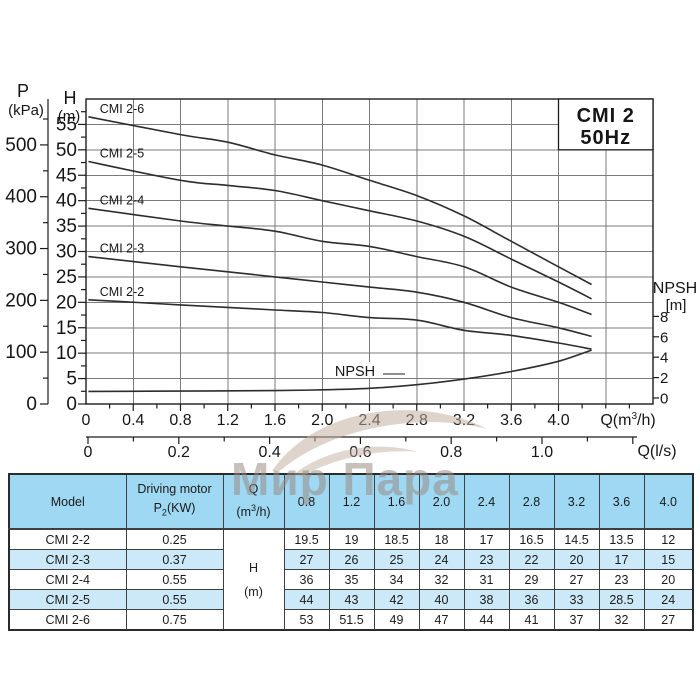 This screenshot has width=700, height=700. Describe the element at coordinates (66, 150) in the screenshot. I see `h-axis-tick-label: 50` at that location.